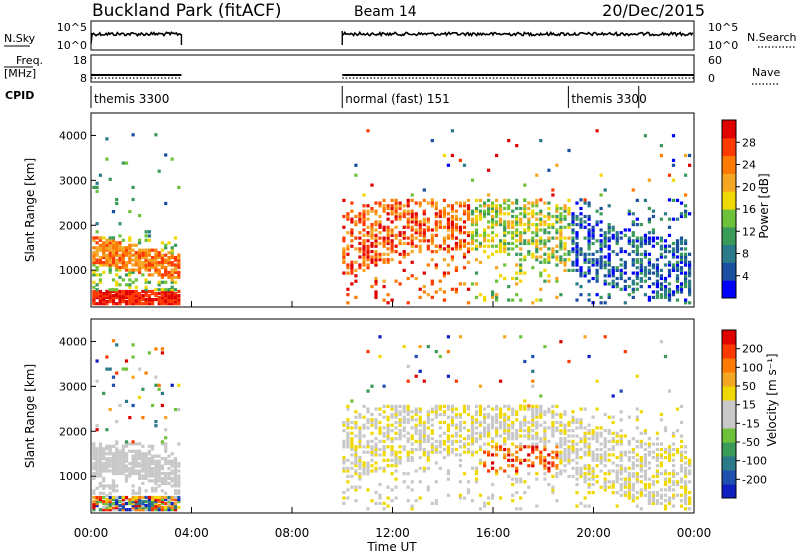 This screenshot has width=800, height=554. I want to click on y-tick-label-3: 4000, so click(73, 135).